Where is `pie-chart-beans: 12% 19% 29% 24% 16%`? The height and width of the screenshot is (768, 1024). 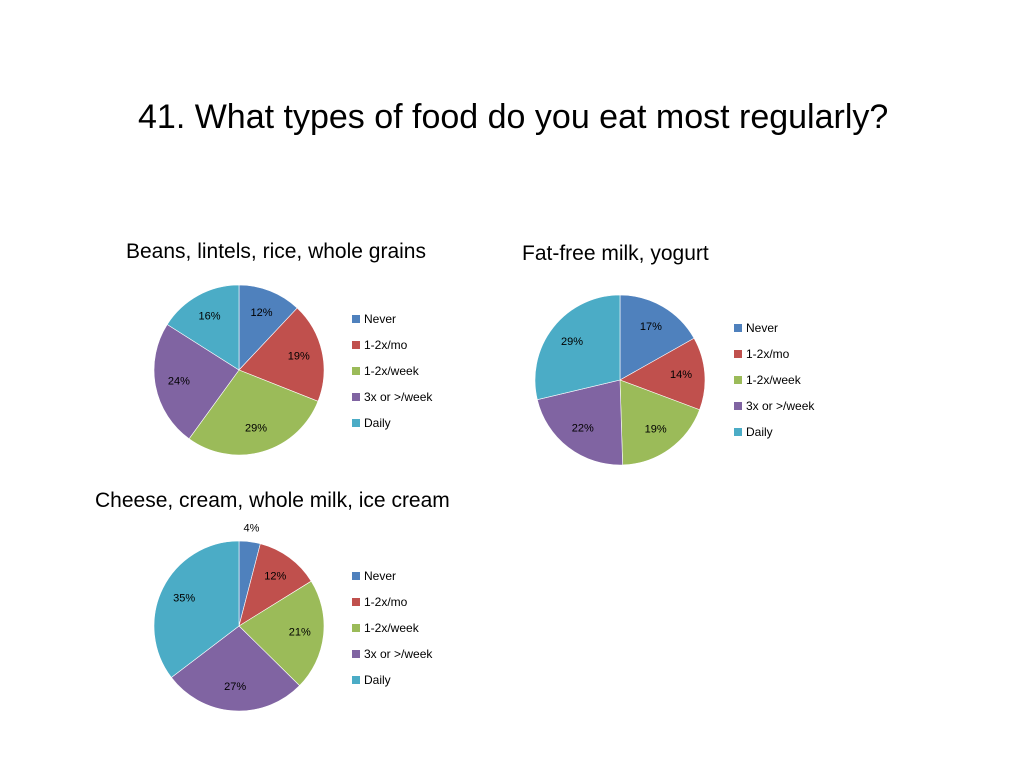
pie-chart-beans: 12% 19% 29% 24% 16% is located at coordinates (239, 370).